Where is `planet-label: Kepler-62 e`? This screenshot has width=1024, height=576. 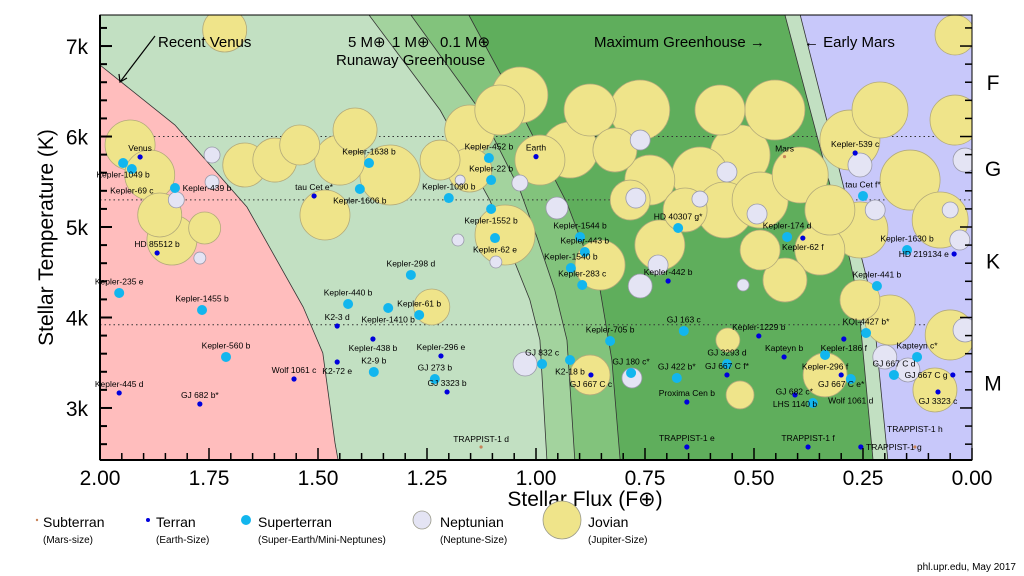
planet-label: Kepler-62 e is located at coordinates (495, 250).